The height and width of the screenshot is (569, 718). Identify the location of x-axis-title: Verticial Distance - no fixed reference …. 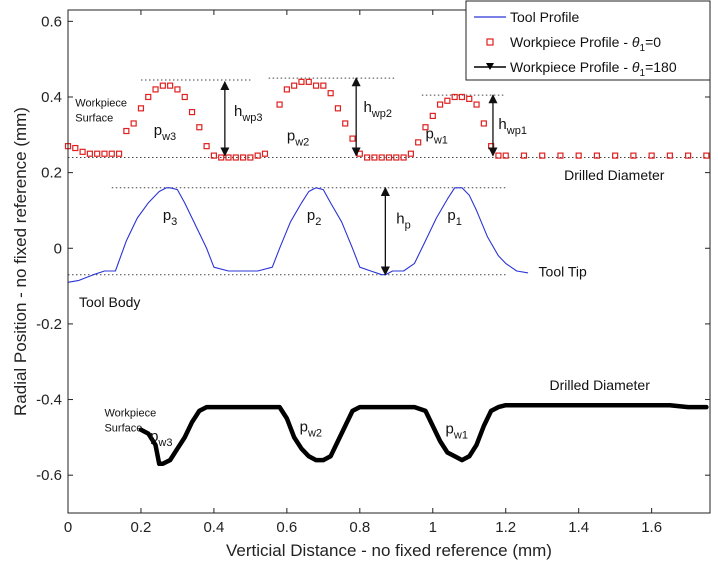
(389, 550).